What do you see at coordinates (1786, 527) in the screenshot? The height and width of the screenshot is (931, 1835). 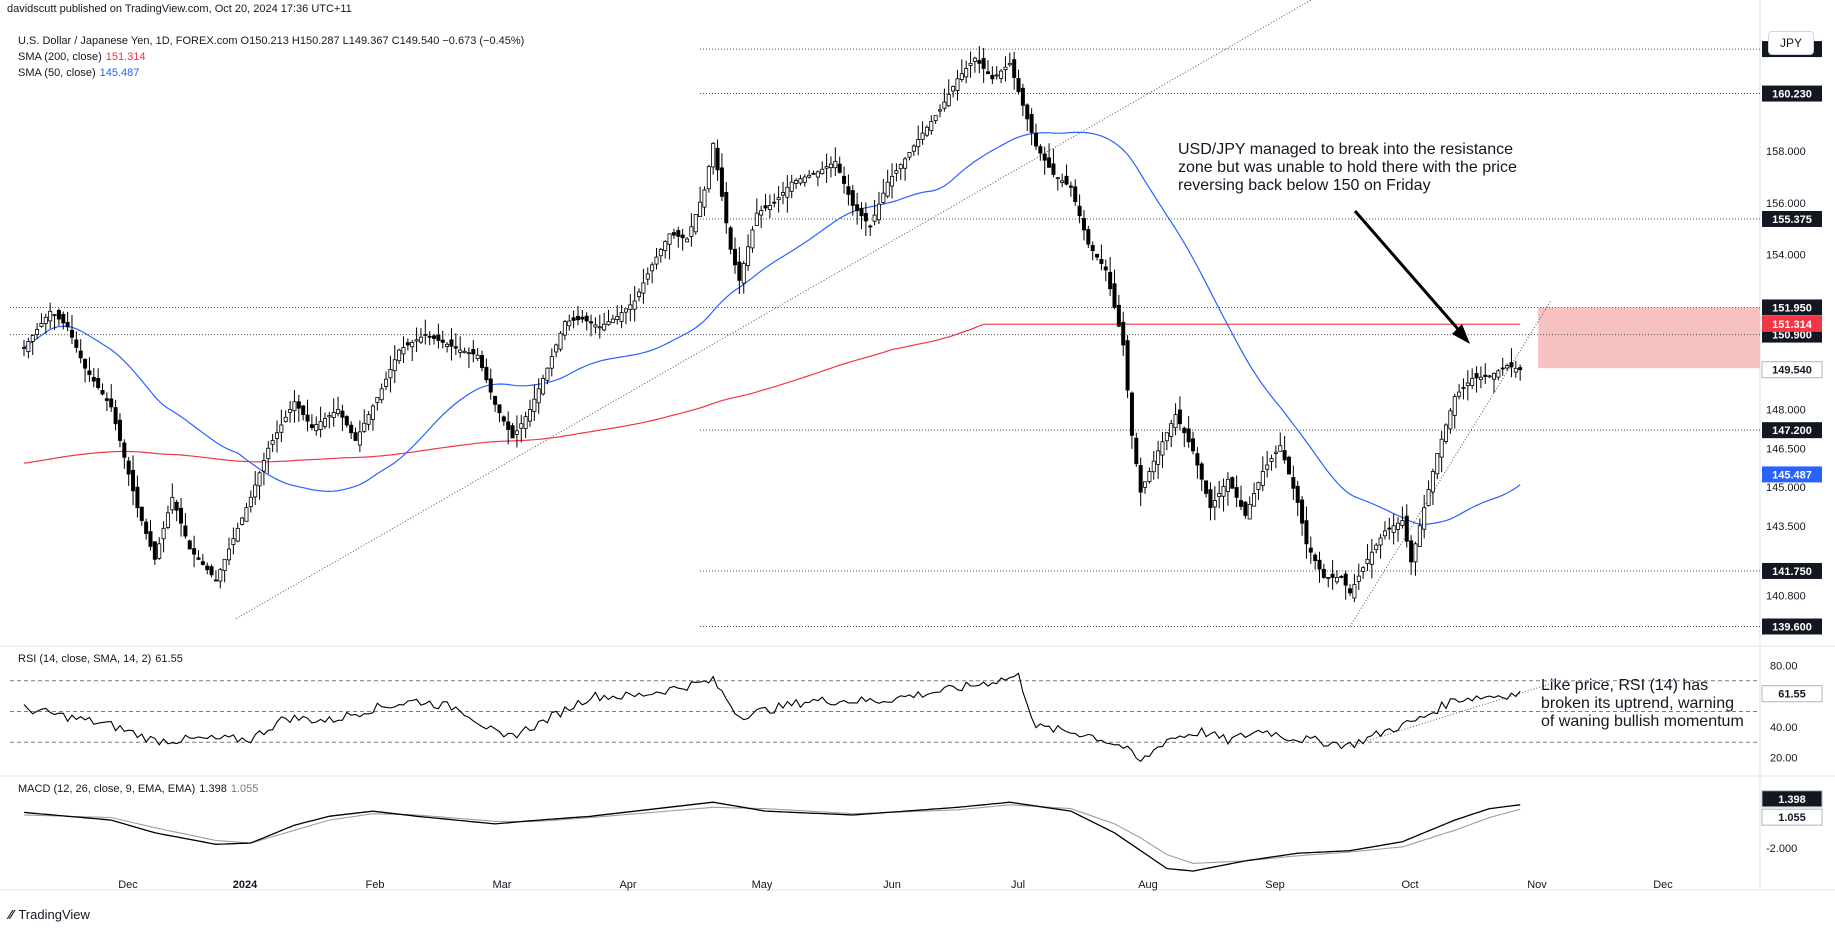 I see `price-tick-label: 143.500` at bounding box center [1786, 527].